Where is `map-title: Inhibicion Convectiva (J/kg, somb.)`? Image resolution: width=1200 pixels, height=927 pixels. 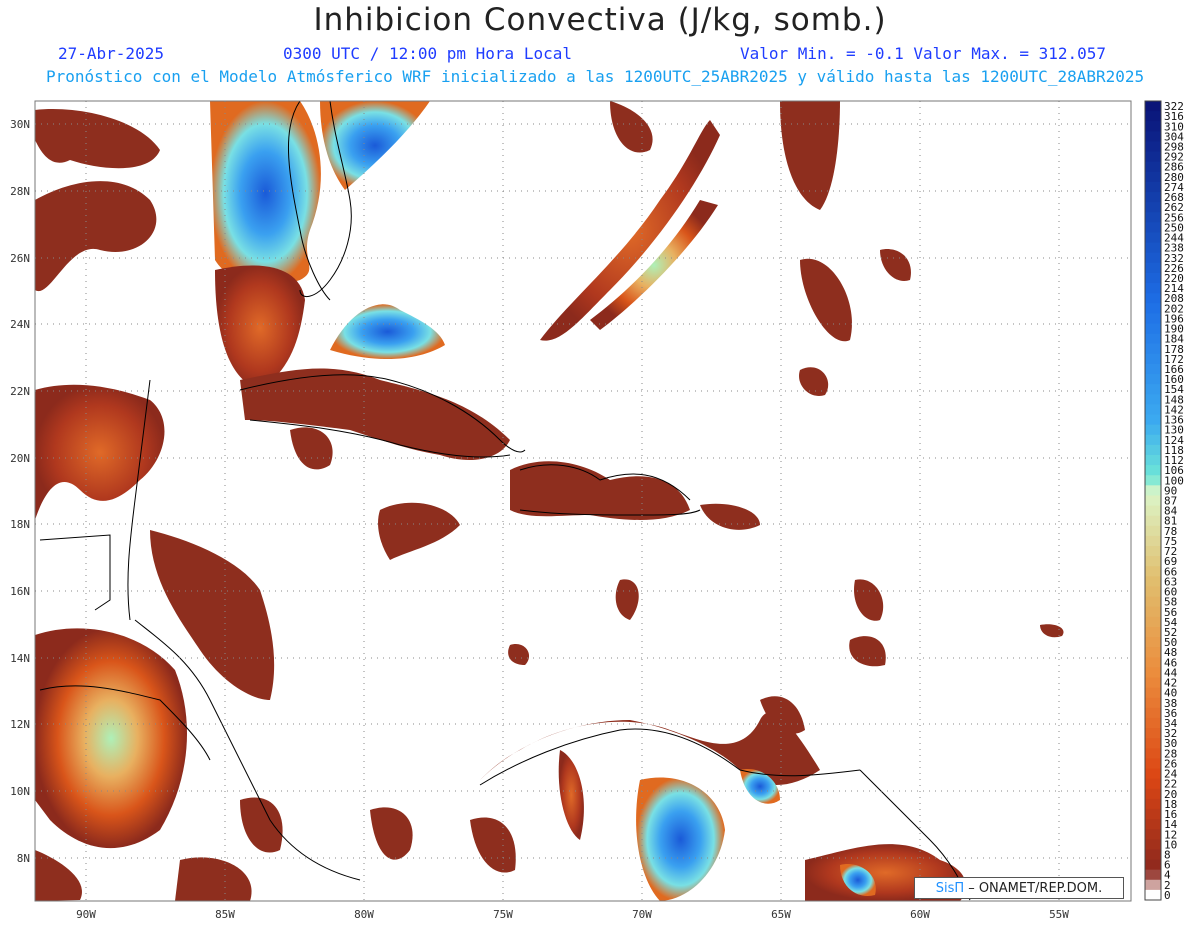
map-title: Inhibicion Convectiva (J/kg, somb.) is located at coordinates (600, 20).